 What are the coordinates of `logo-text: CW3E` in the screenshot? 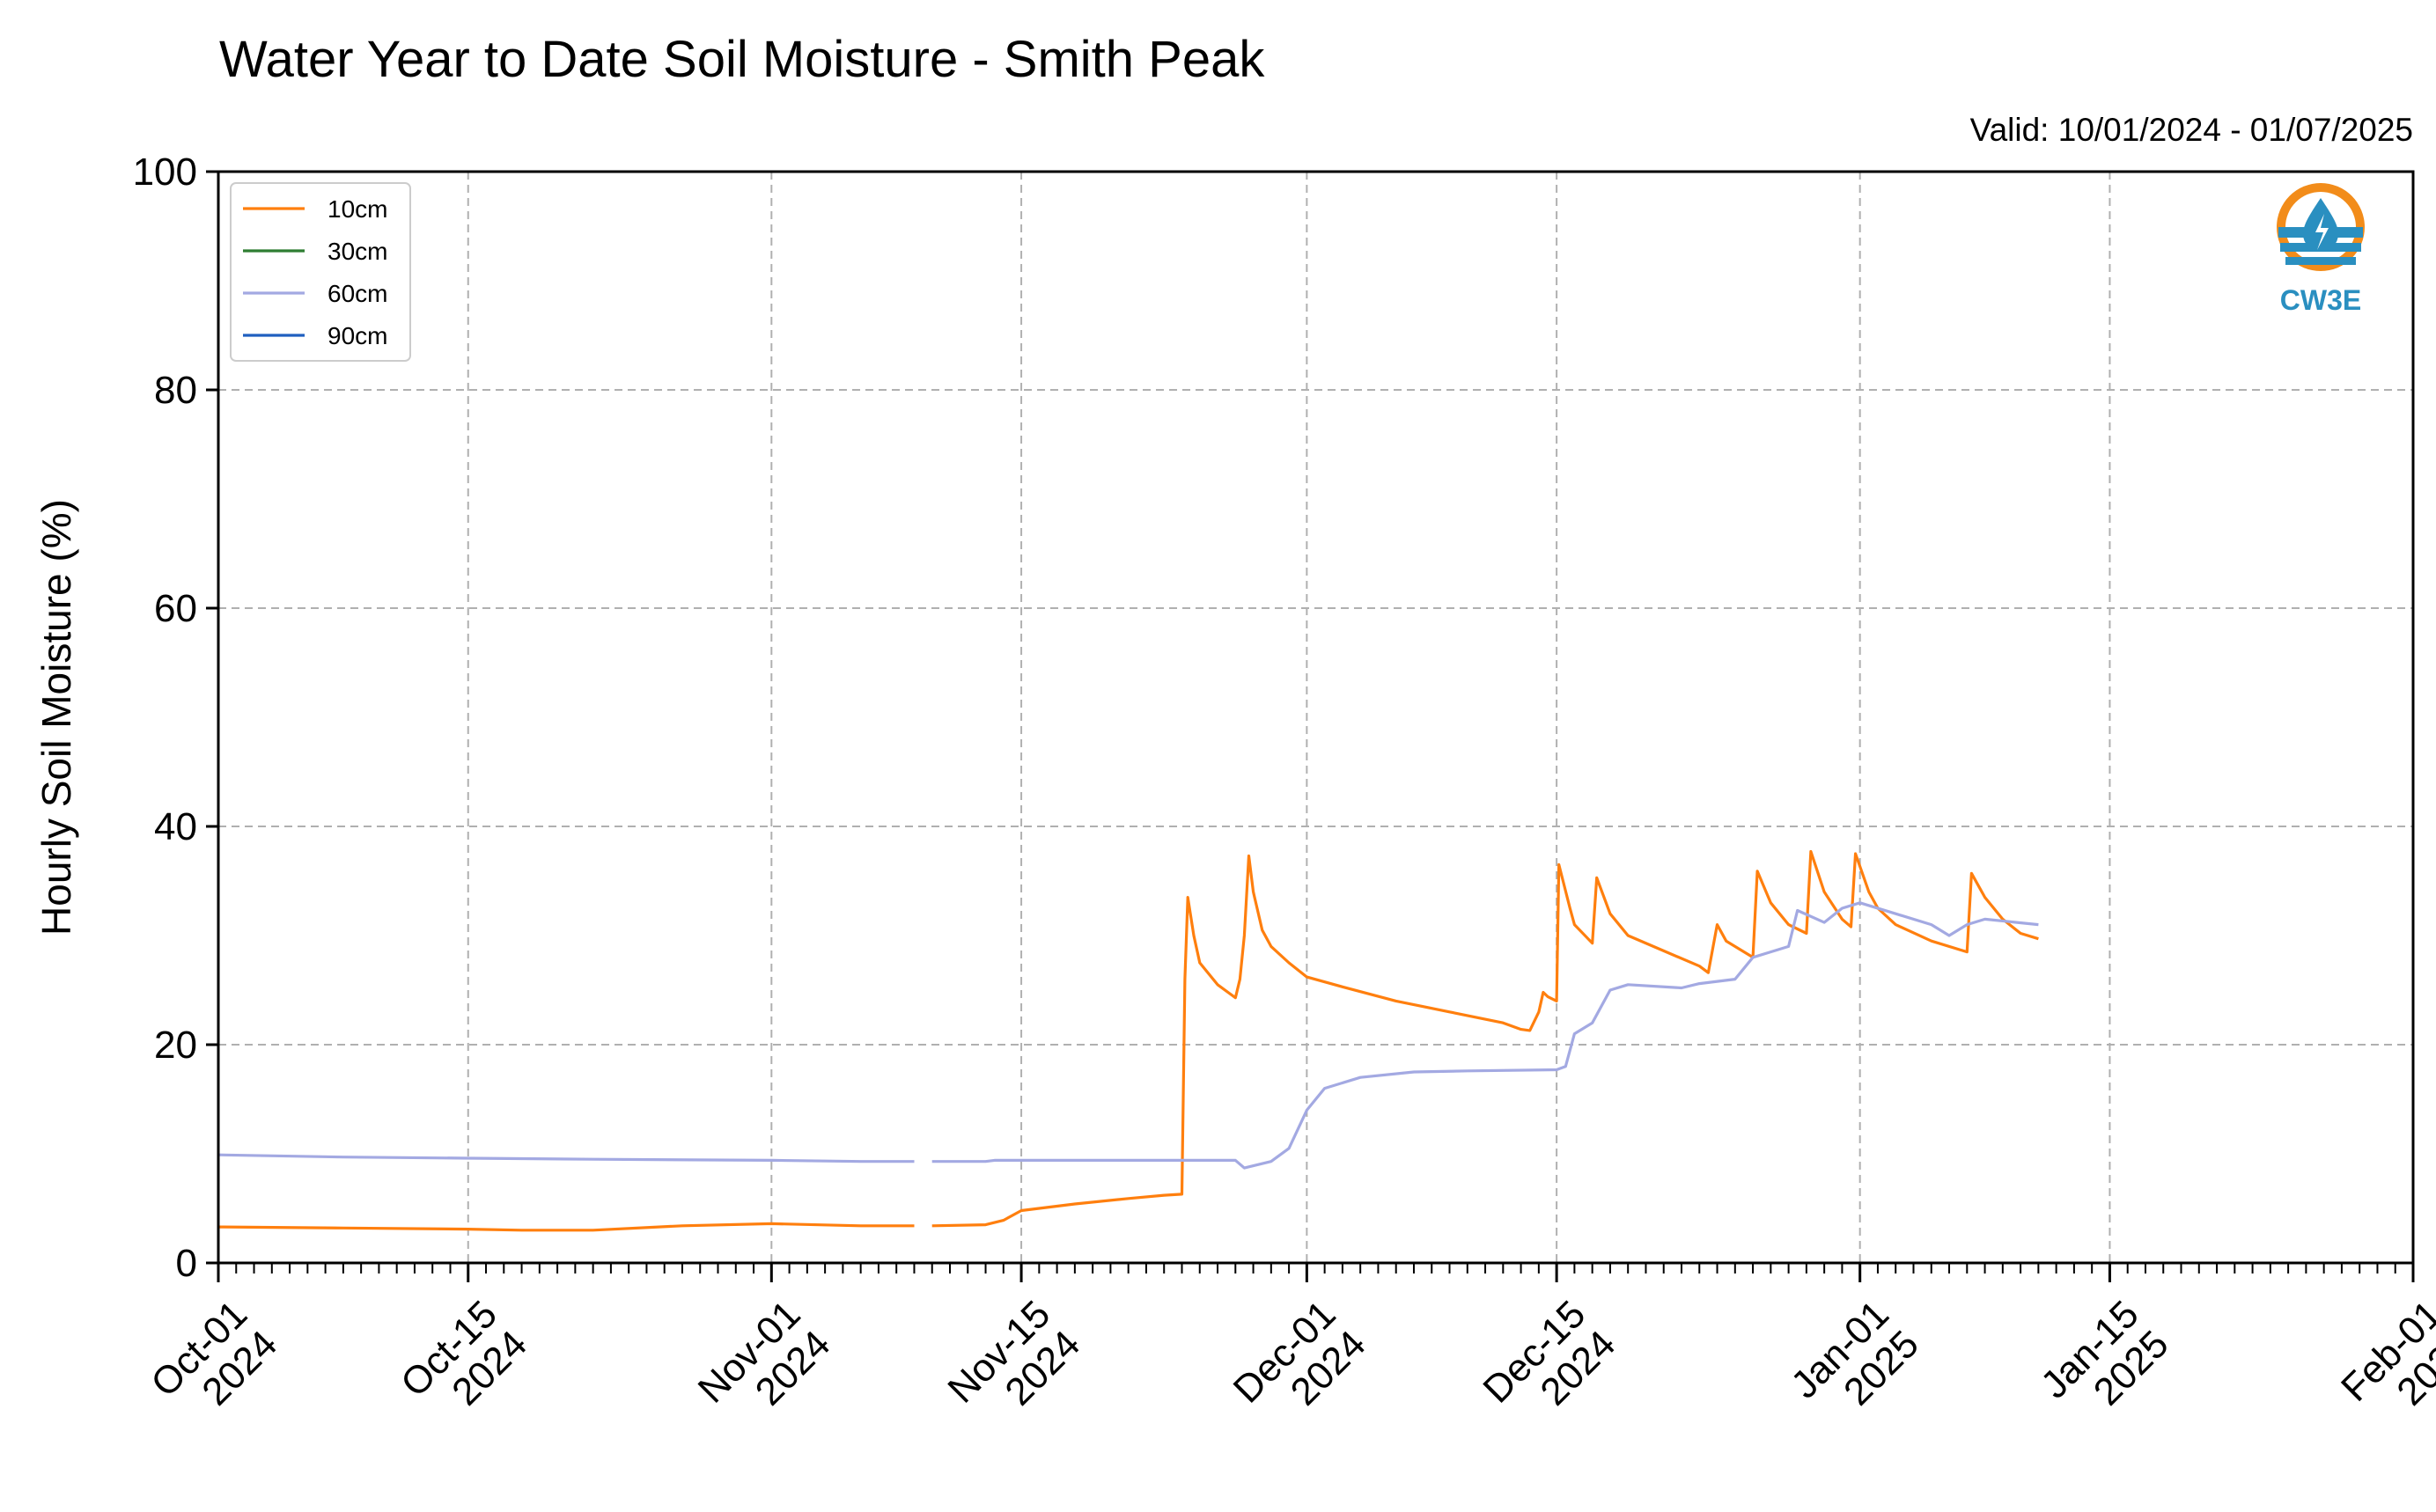 It's located at (2320, 300).